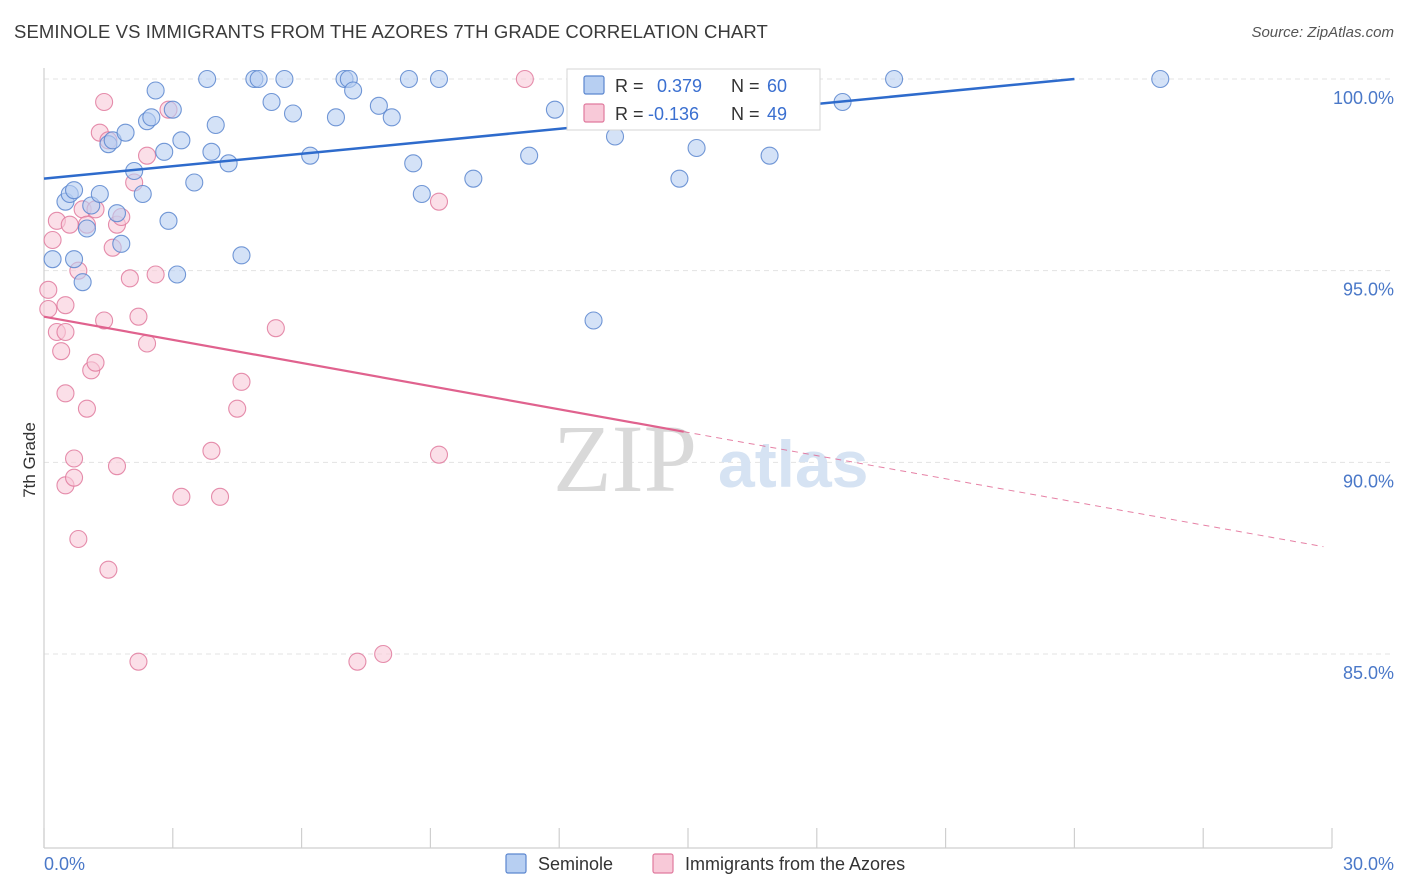  What do you see at coordinates (64, 864) in the screenshot?
I see `x-tick-label-min: 0.0%` at bounding box center [64, 864].